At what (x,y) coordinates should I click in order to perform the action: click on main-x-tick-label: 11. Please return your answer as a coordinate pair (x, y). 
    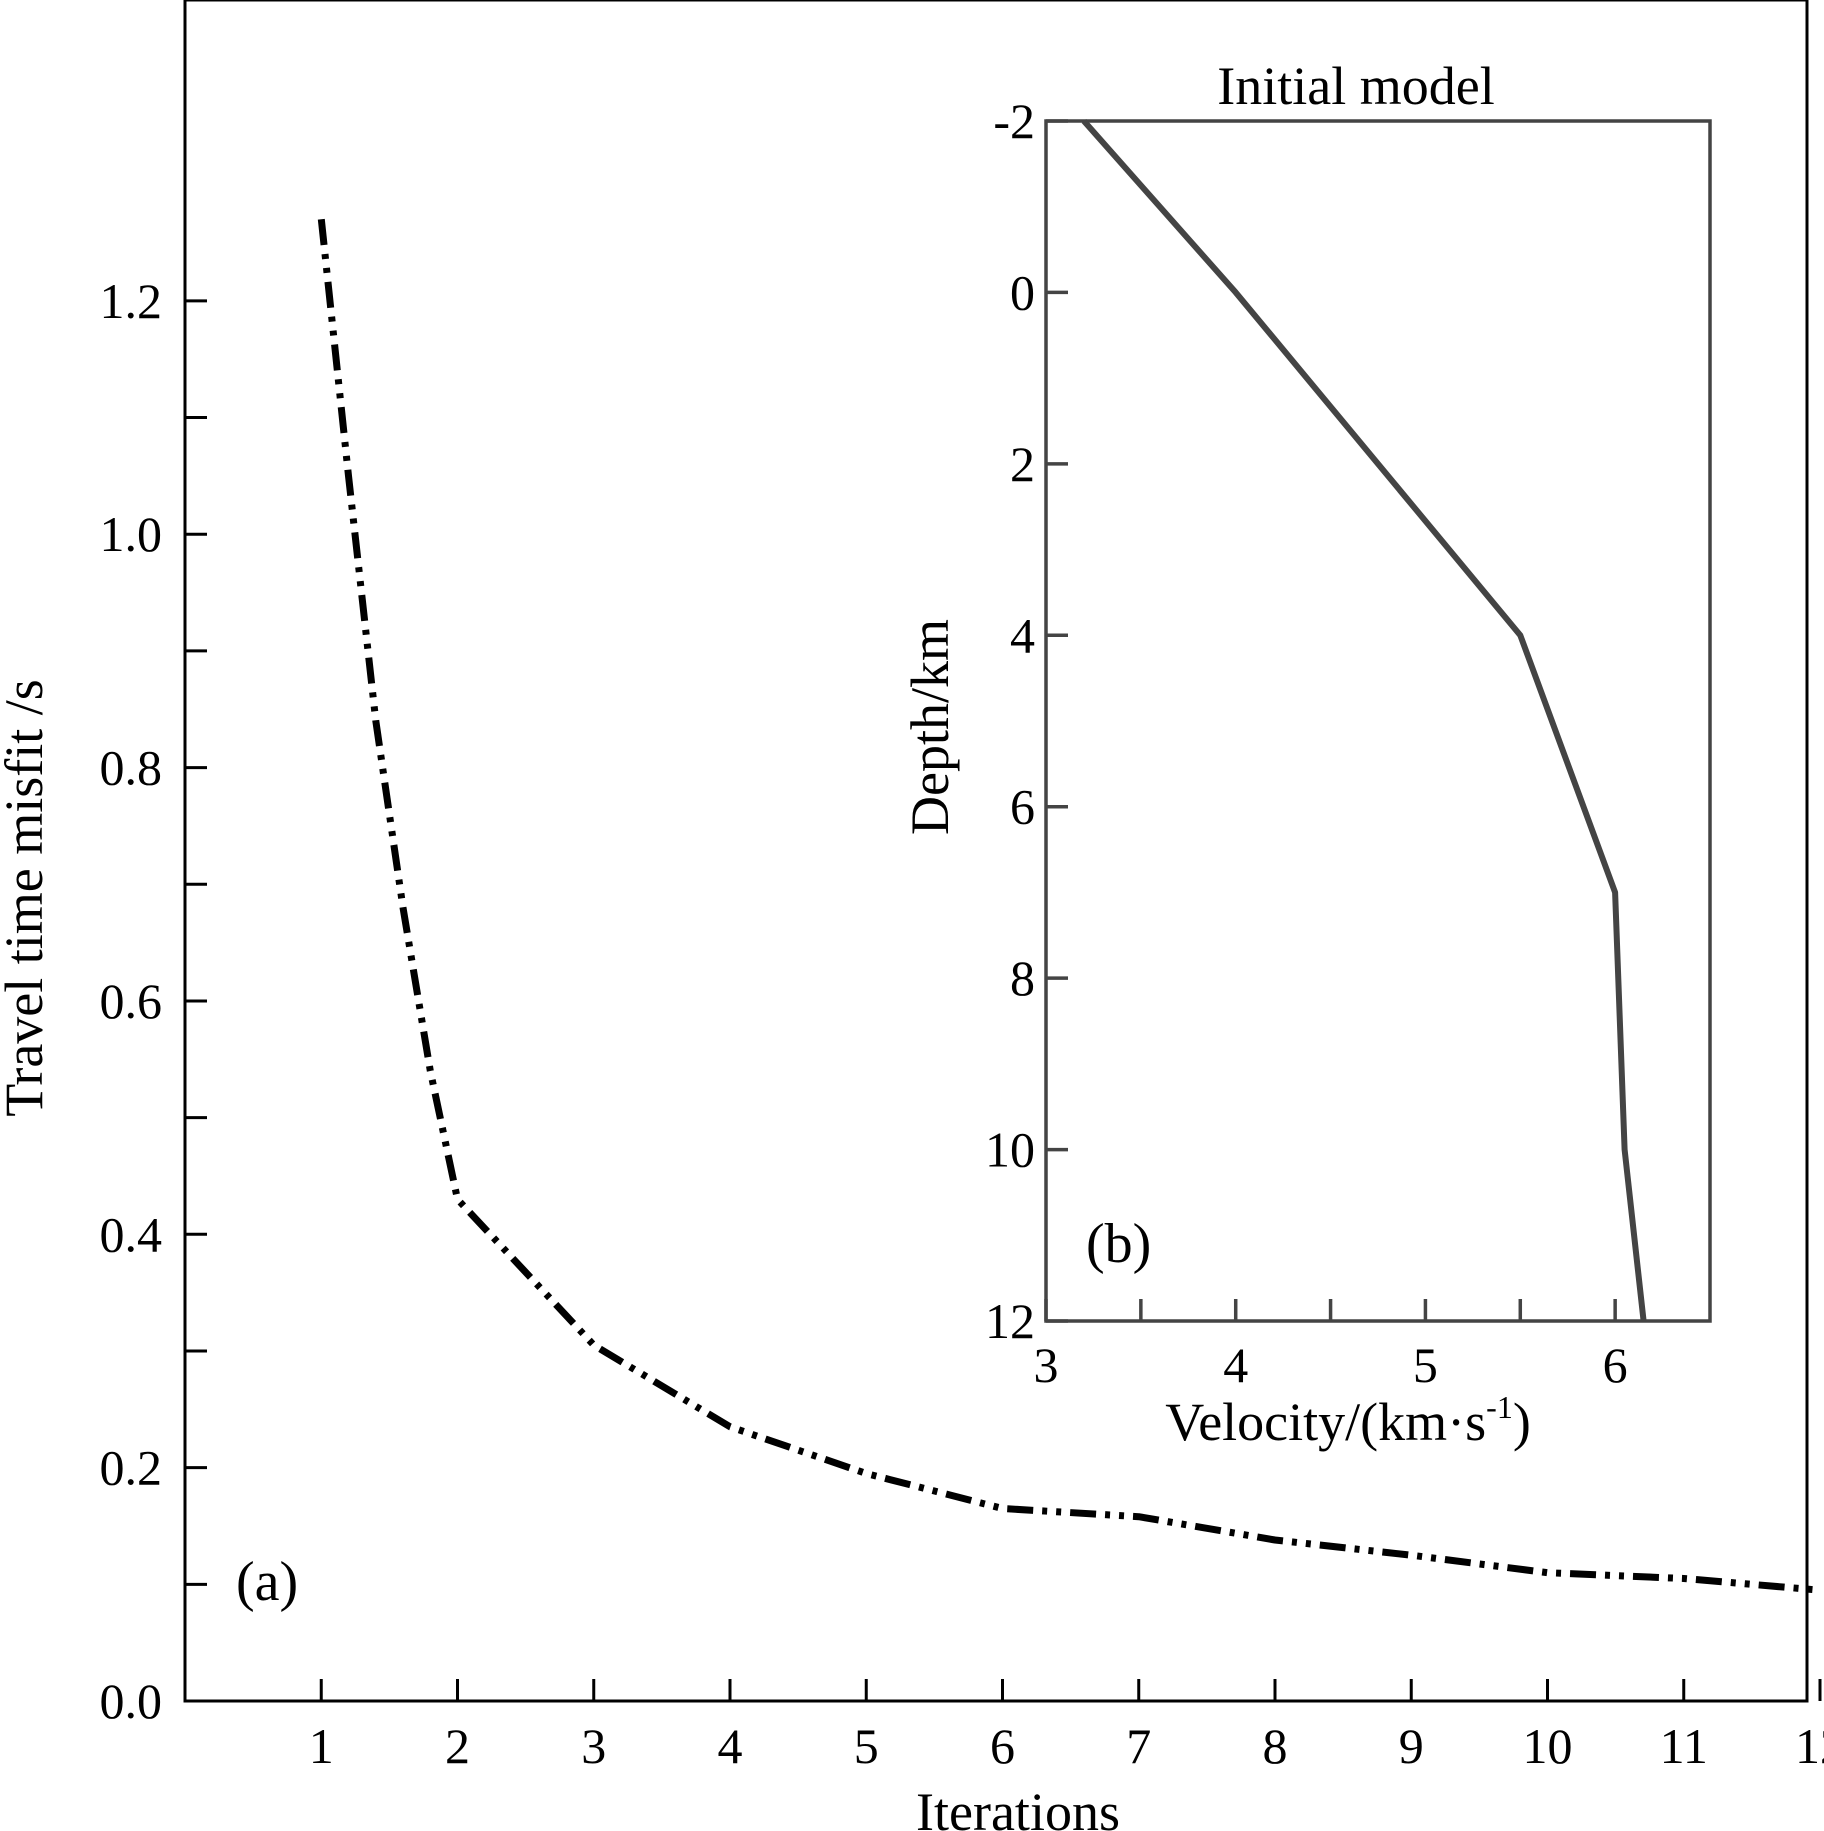
    Looking at the image, I should click on (1684, 1746).